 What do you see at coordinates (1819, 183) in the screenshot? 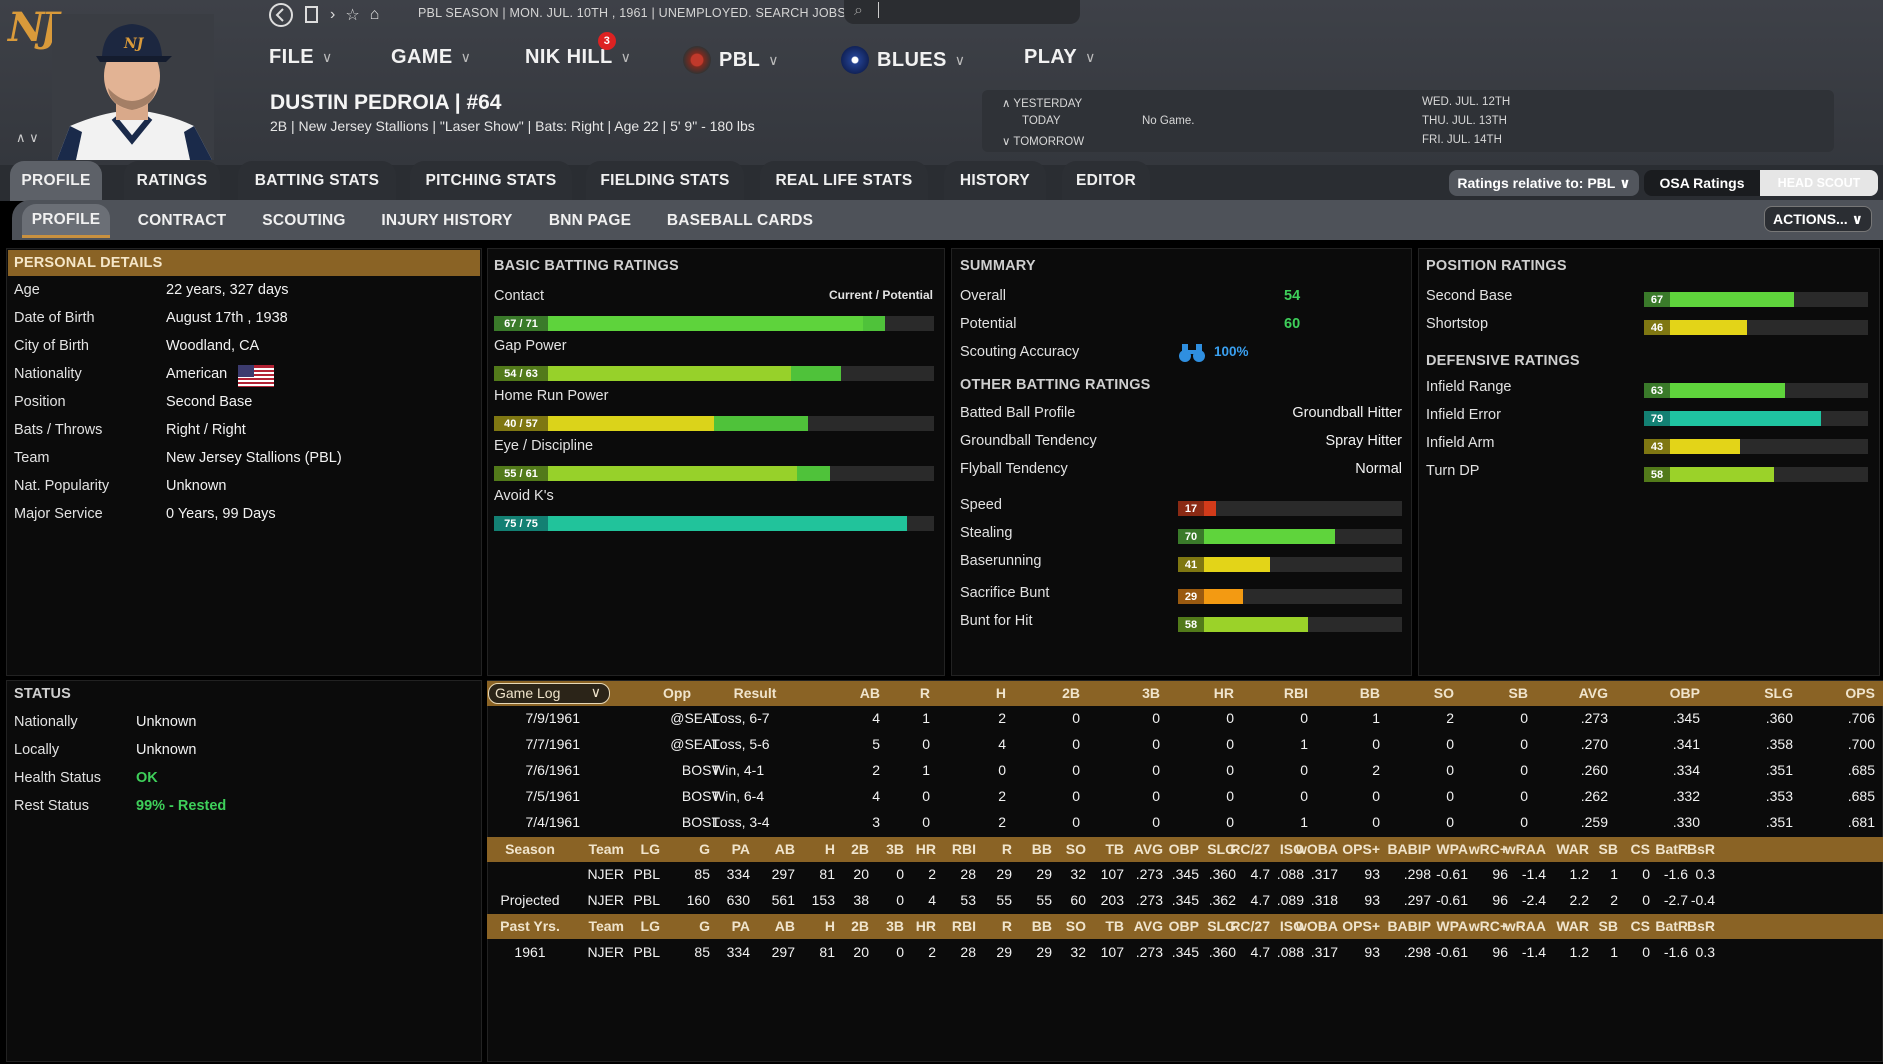
I see `head-scout-toggle: HEAD SCOUT` at bounding box center [1819, 183].